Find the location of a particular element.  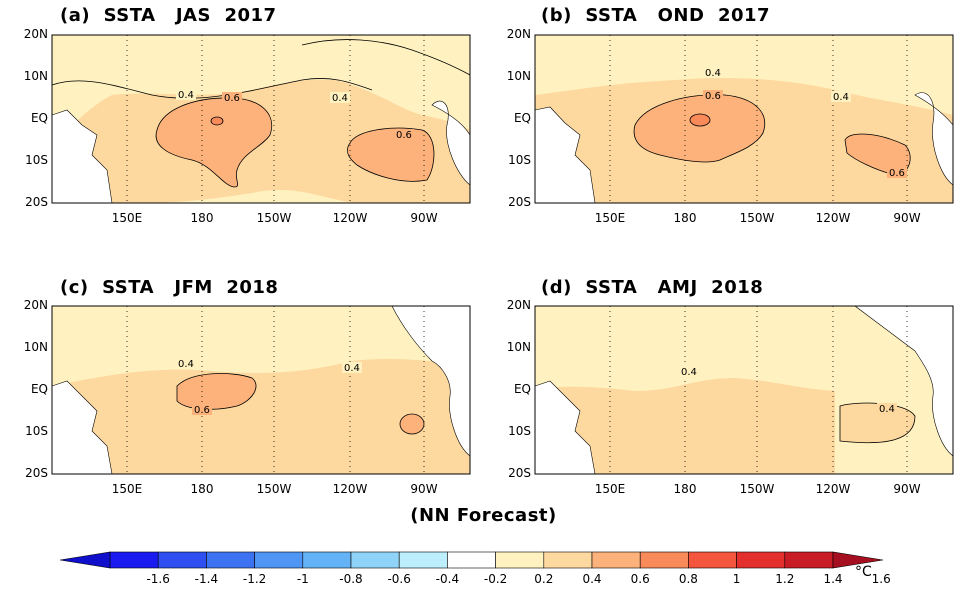

map-a: 0.4 0.6 0.4 0.6 is located at coordinates (261, 119).